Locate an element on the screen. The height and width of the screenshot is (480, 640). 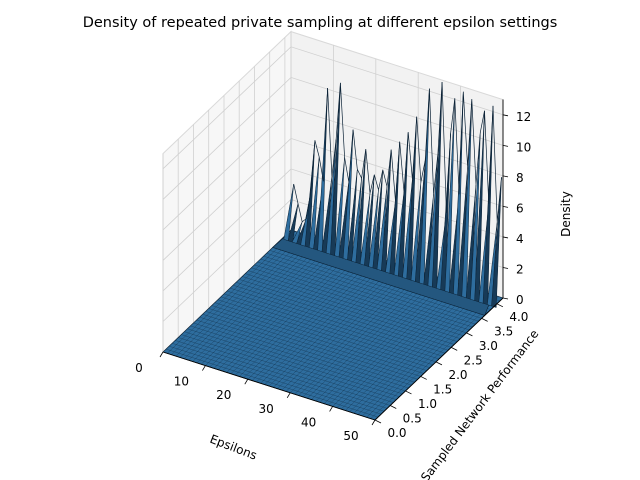
z-tick-label: 4 is located at coordinates (520, 239).